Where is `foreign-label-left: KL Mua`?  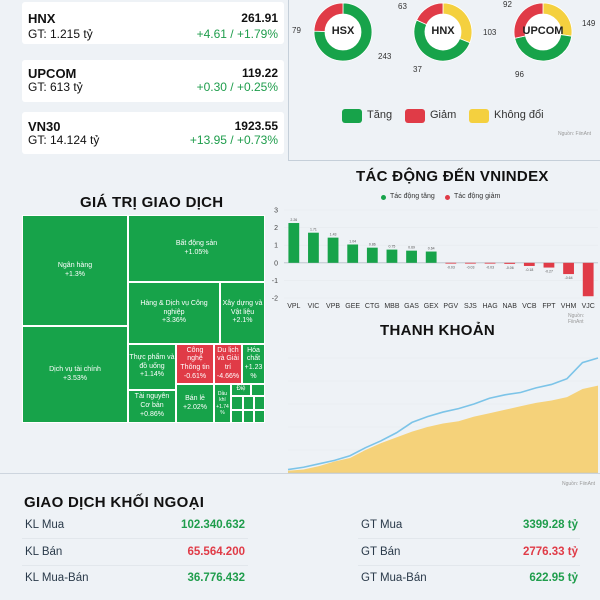 foreign-label-left: KL Mua is located at coordinates (45, 525).